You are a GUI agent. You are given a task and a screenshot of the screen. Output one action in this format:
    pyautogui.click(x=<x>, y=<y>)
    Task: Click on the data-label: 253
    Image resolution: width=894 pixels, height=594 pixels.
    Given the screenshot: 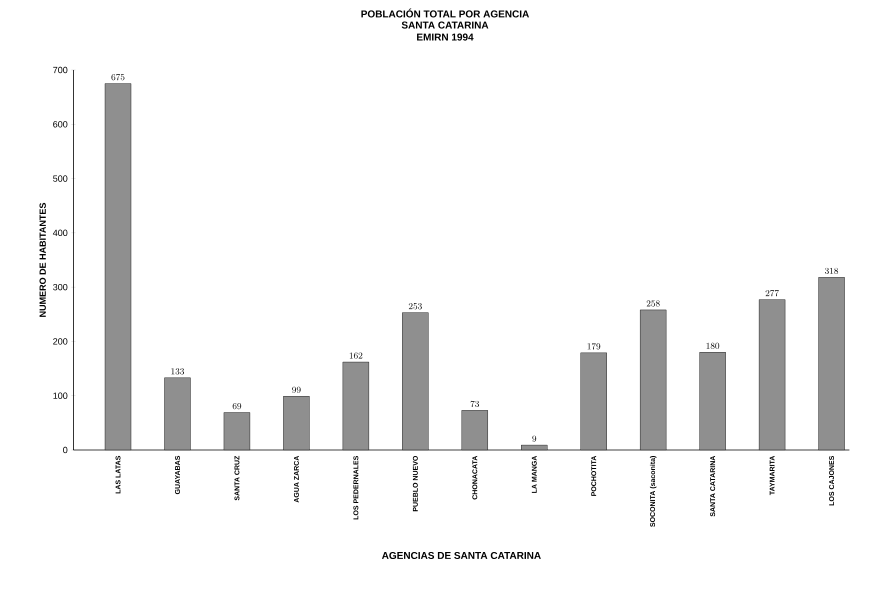 What is the action you would take?
    pyautogui.click(x=415, y=306)
    